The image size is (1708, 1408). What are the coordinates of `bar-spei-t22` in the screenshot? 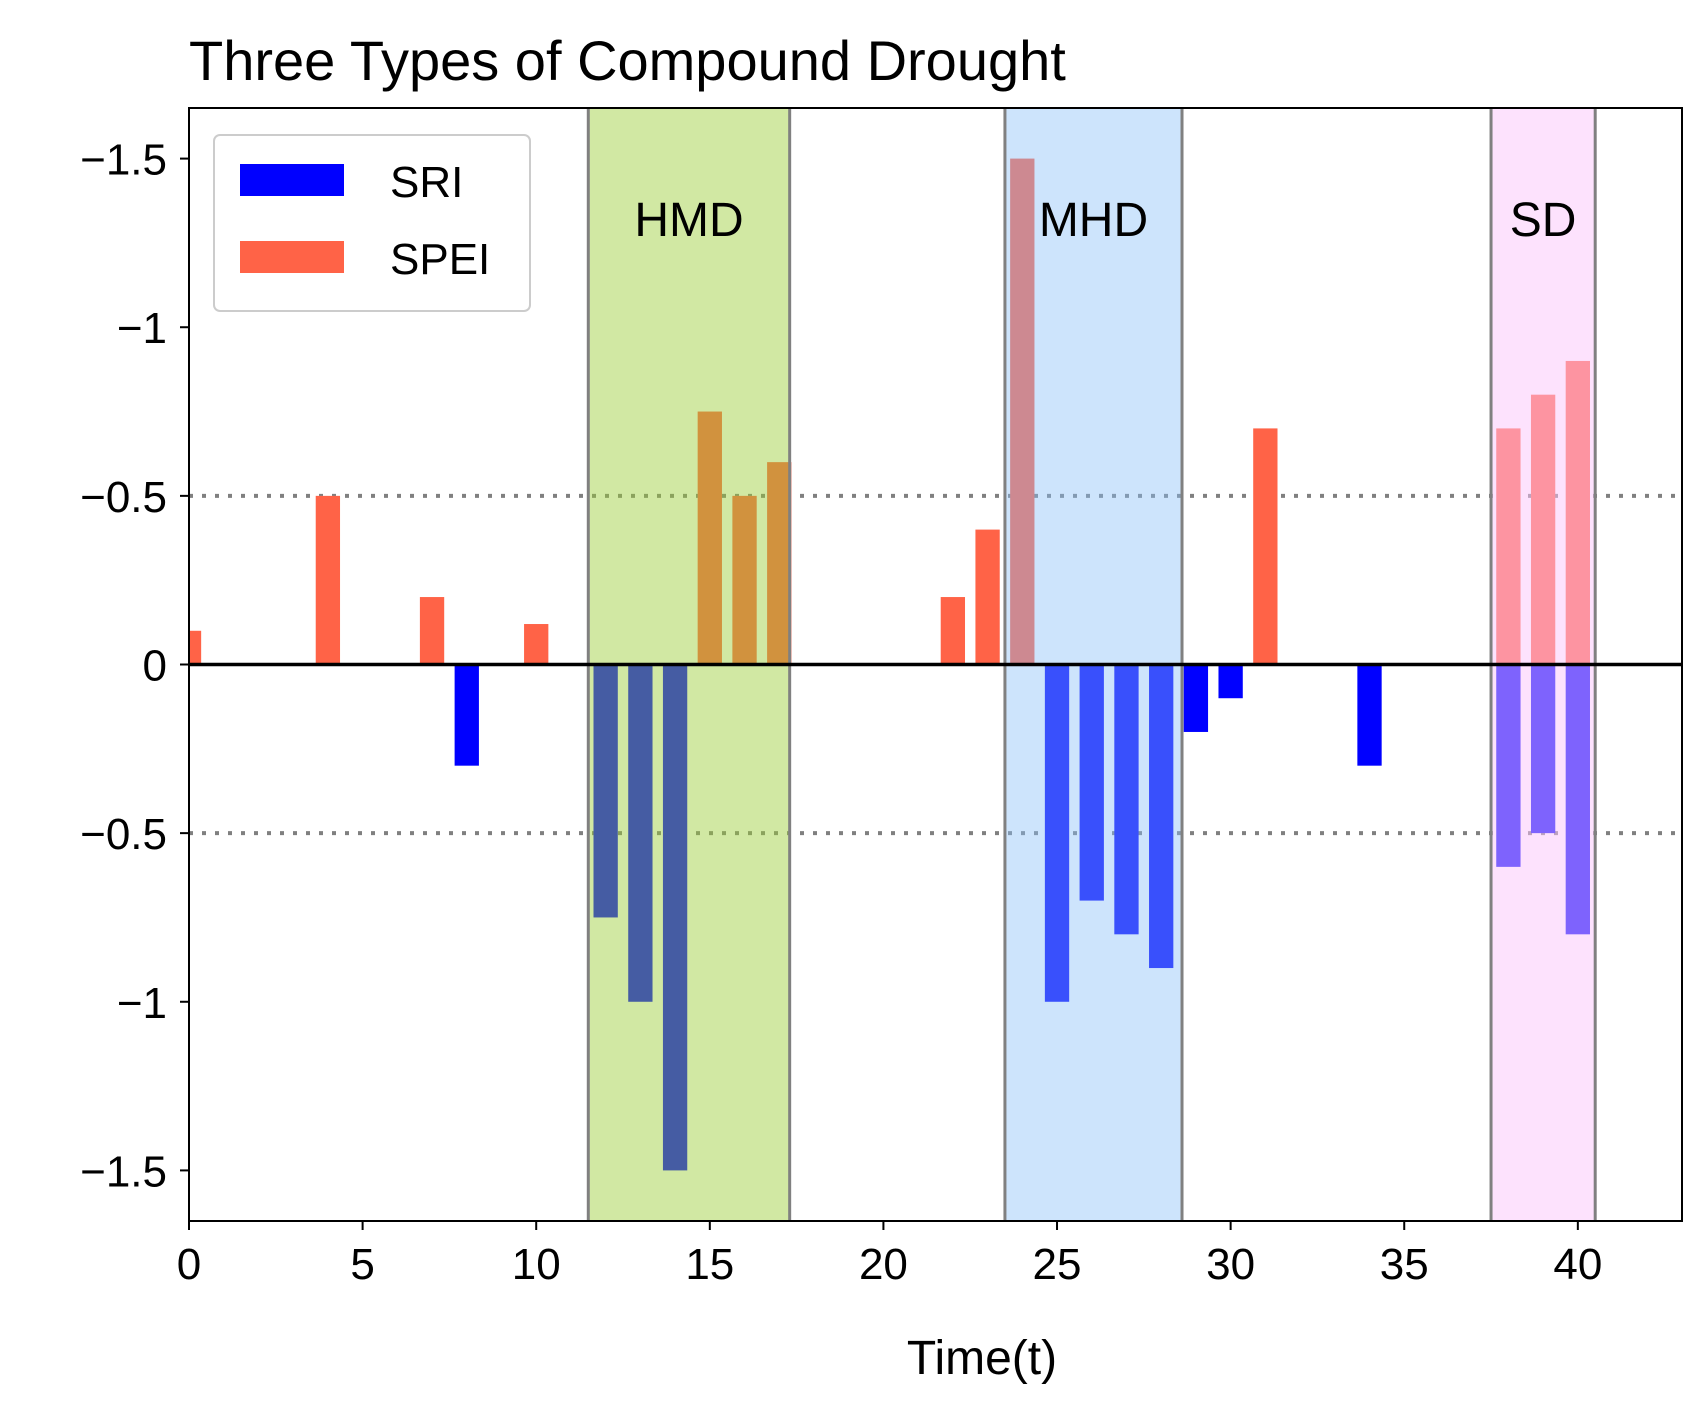 It's located at (953, 631).